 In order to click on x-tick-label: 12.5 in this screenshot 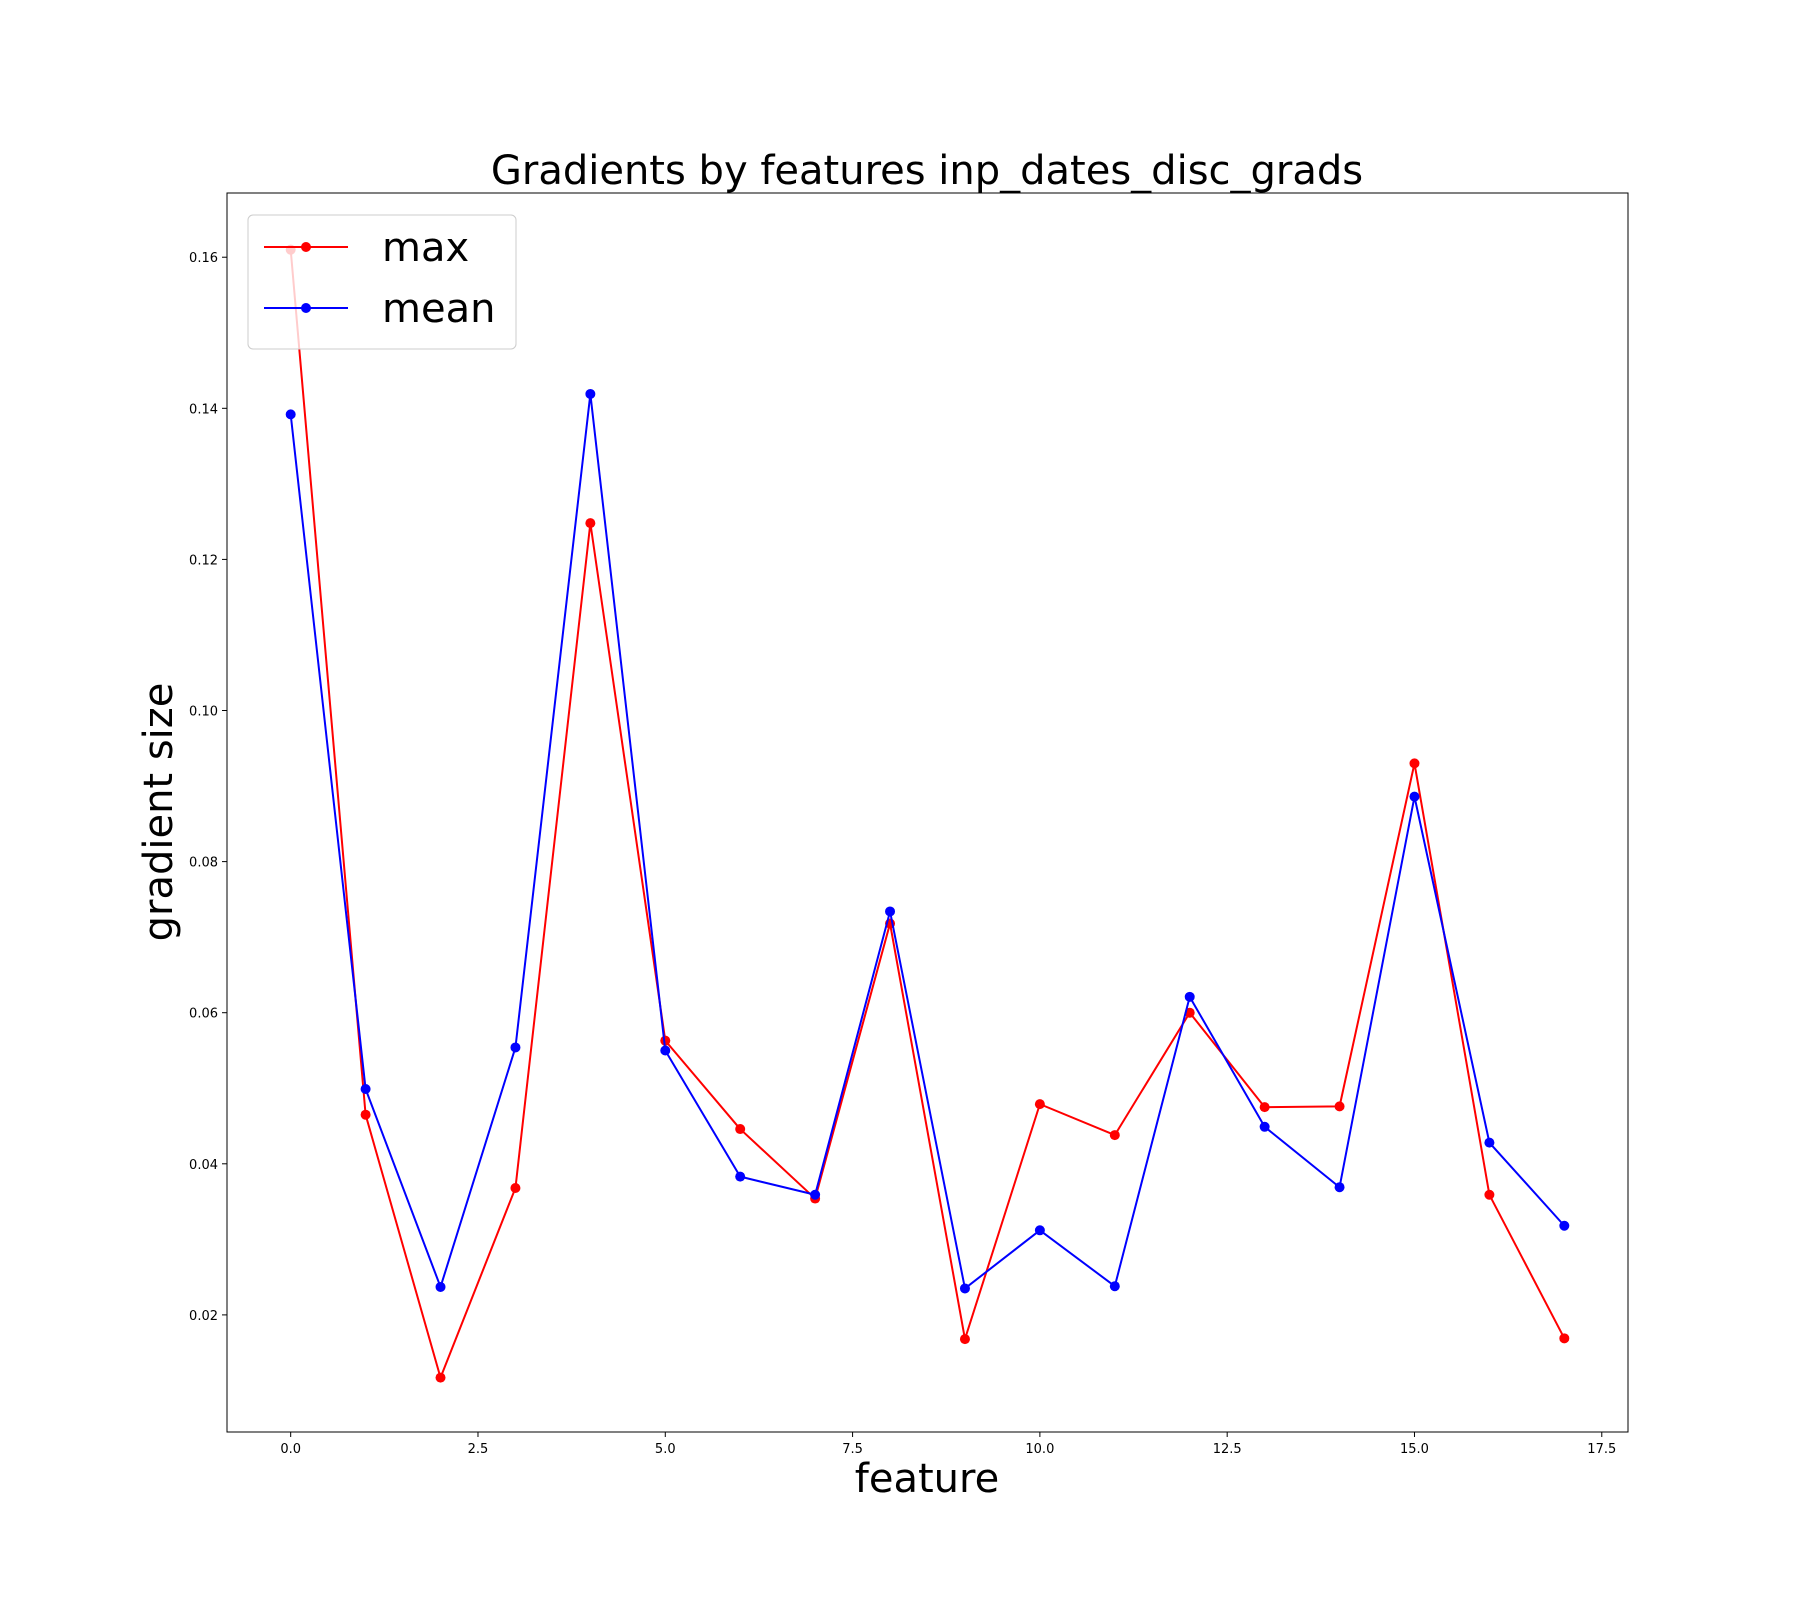, I will do `click(1227, 1449)`.